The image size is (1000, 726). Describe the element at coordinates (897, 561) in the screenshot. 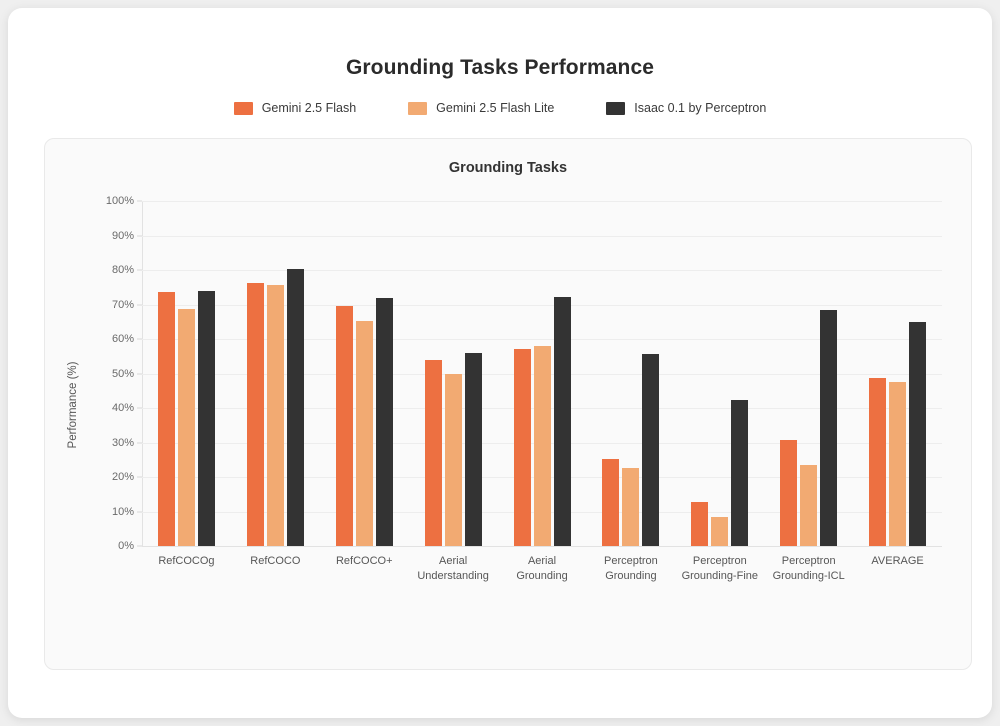

I see `x-axis-tick-label: AVERAGE` at that location.